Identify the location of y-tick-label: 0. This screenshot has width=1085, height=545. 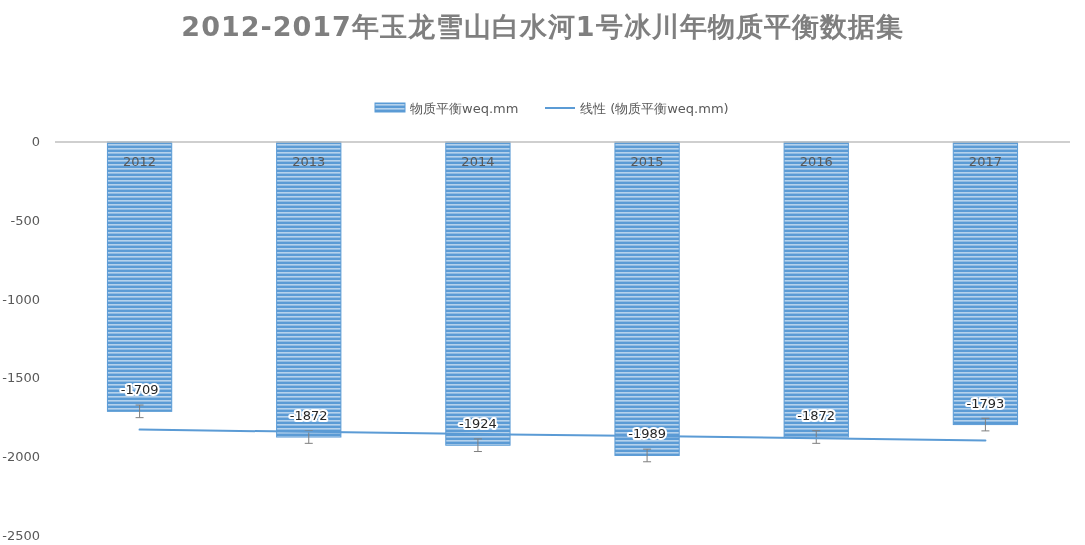
(35, 141).